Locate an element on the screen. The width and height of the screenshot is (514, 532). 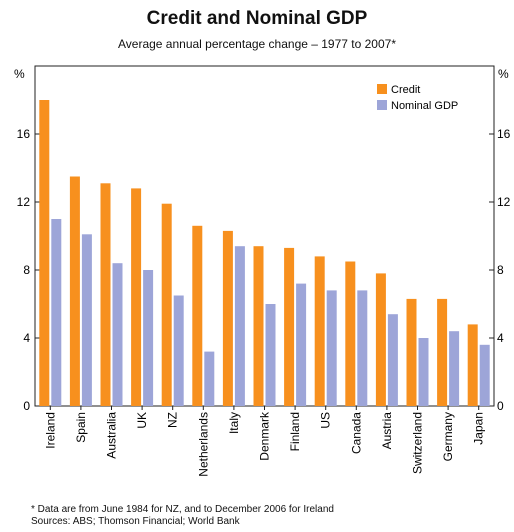
x-tick-label-spain: Spain is located at coordinates (81, 427).